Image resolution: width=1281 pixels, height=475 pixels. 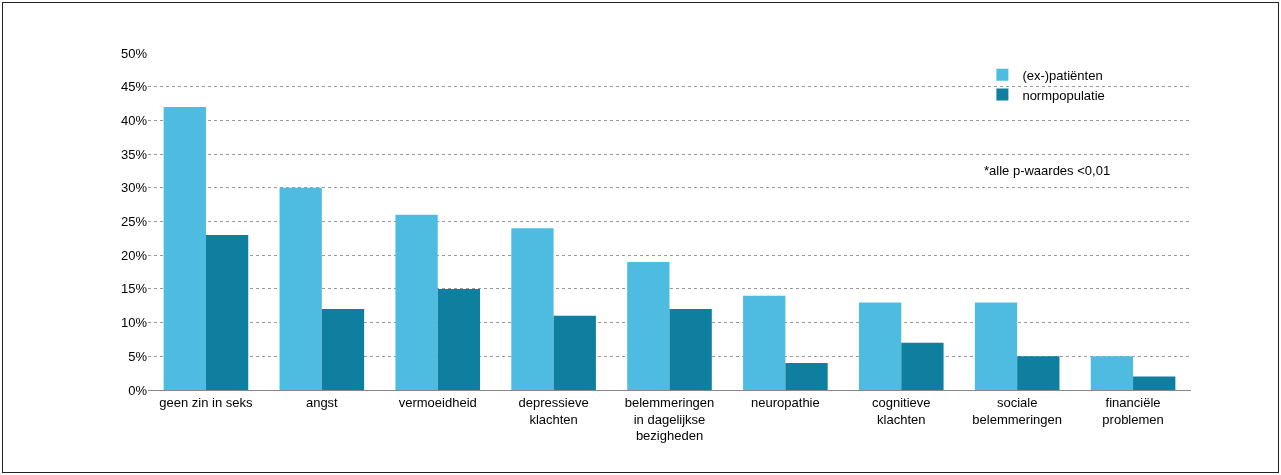 I want to click on x-tick-label: neuropathie, so click(x=785, y=402).